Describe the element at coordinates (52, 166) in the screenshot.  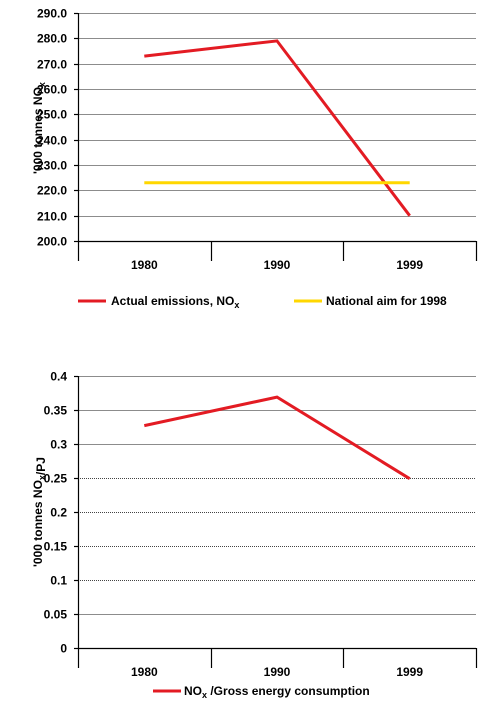
I see `y-tick-label: 230.0` at that location.